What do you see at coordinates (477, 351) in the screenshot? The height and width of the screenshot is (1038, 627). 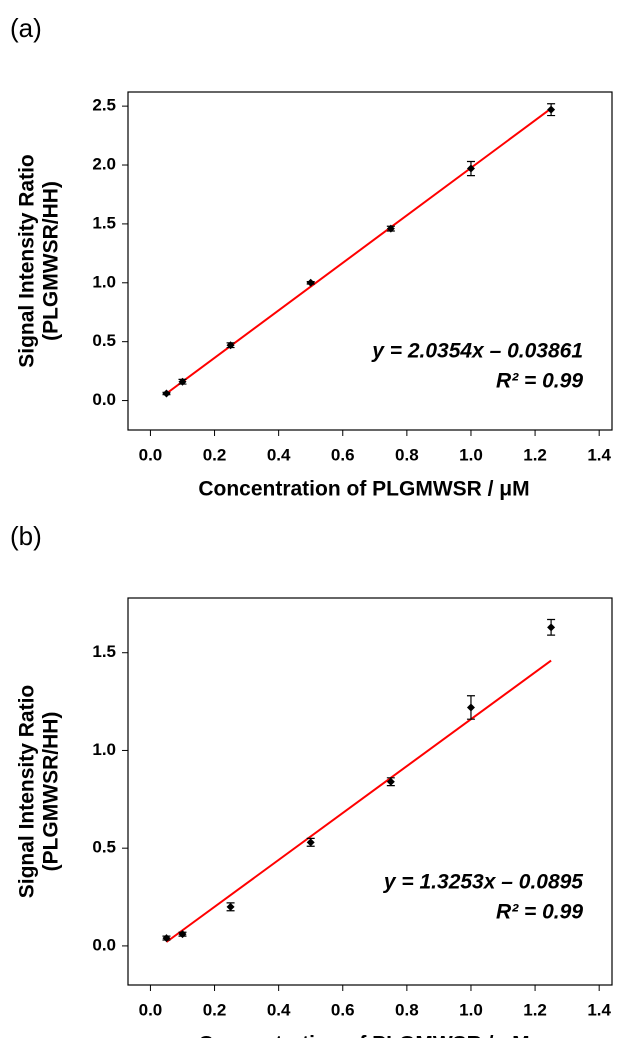 I see `equation: y = 2.0354x – 0.03861` at bounding box center [477, 351].